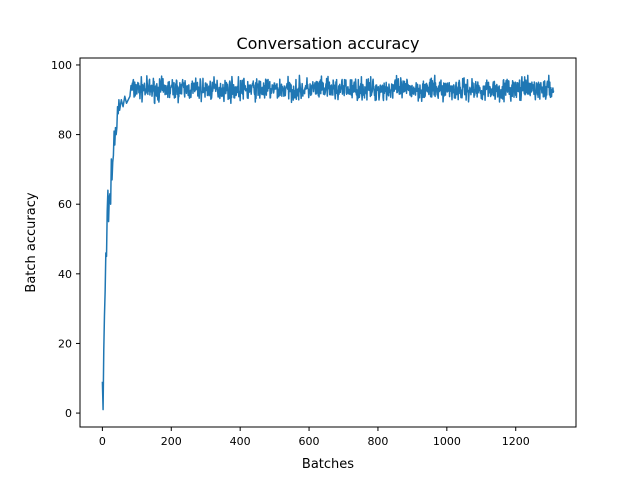  Describe the element at coordinates (377, 441) in the screenshot. I see `x-tick-label: 800` at that location.